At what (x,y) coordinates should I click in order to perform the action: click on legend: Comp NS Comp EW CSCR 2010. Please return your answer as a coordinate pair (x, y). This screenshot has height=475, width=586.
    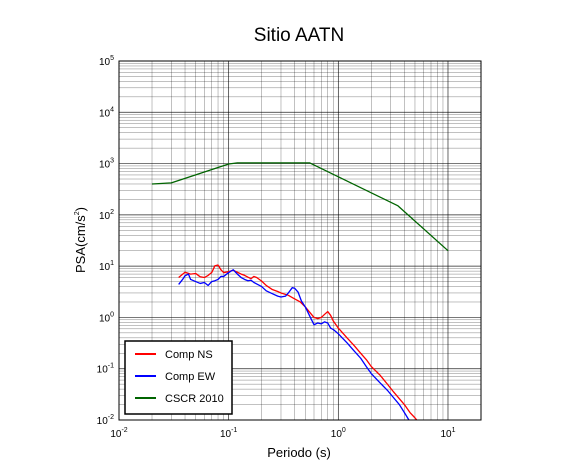
    Looking at the image, I should click on (178, 377).